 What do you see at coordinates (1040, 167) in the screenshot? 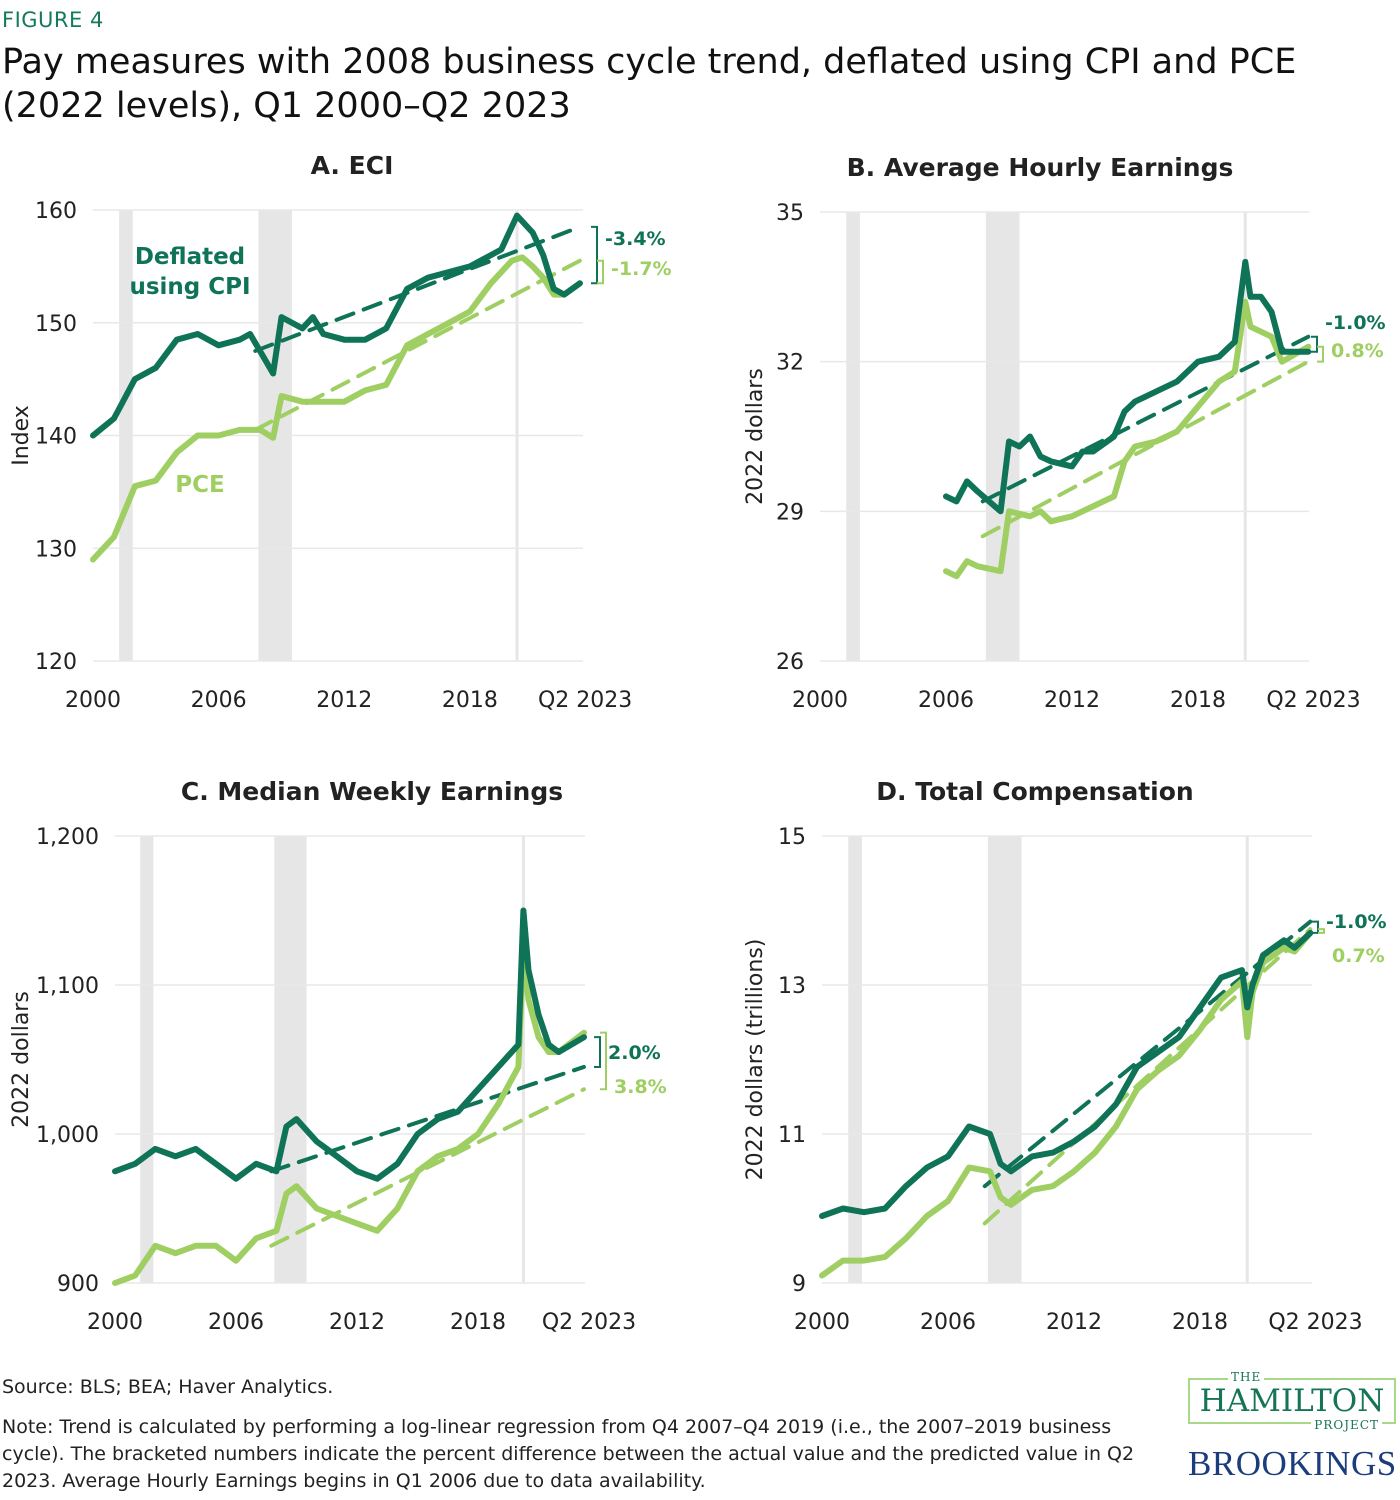
I see `panel-title: B. Average Hourly Earnings` at bounding box center [1040, 167].